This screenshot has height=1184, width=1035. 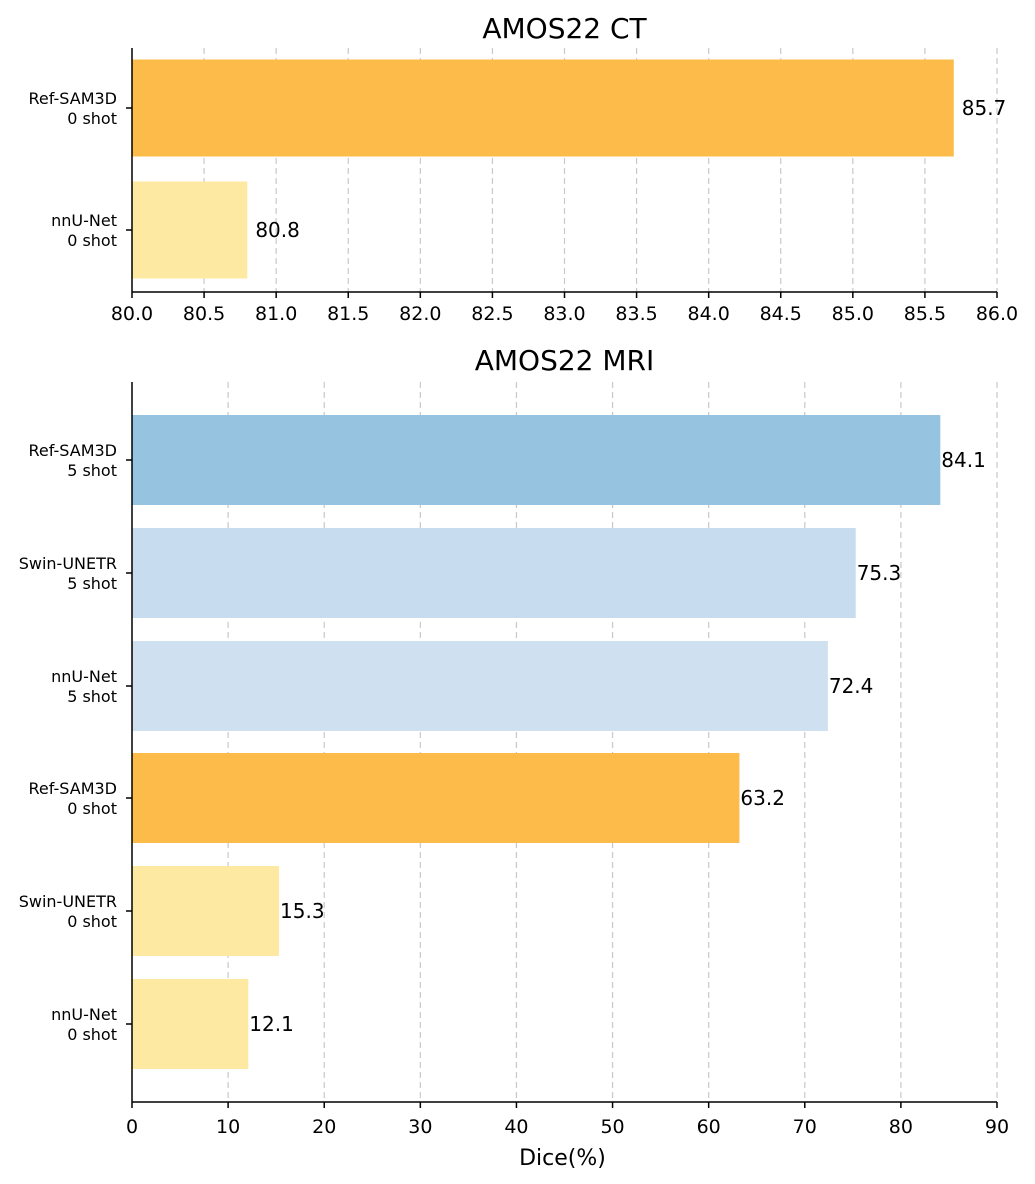 What do you see at coordinates (901, 1127) in the screenshot?
I see `x-tick-label: 80` at bounding box center [901, 1127].